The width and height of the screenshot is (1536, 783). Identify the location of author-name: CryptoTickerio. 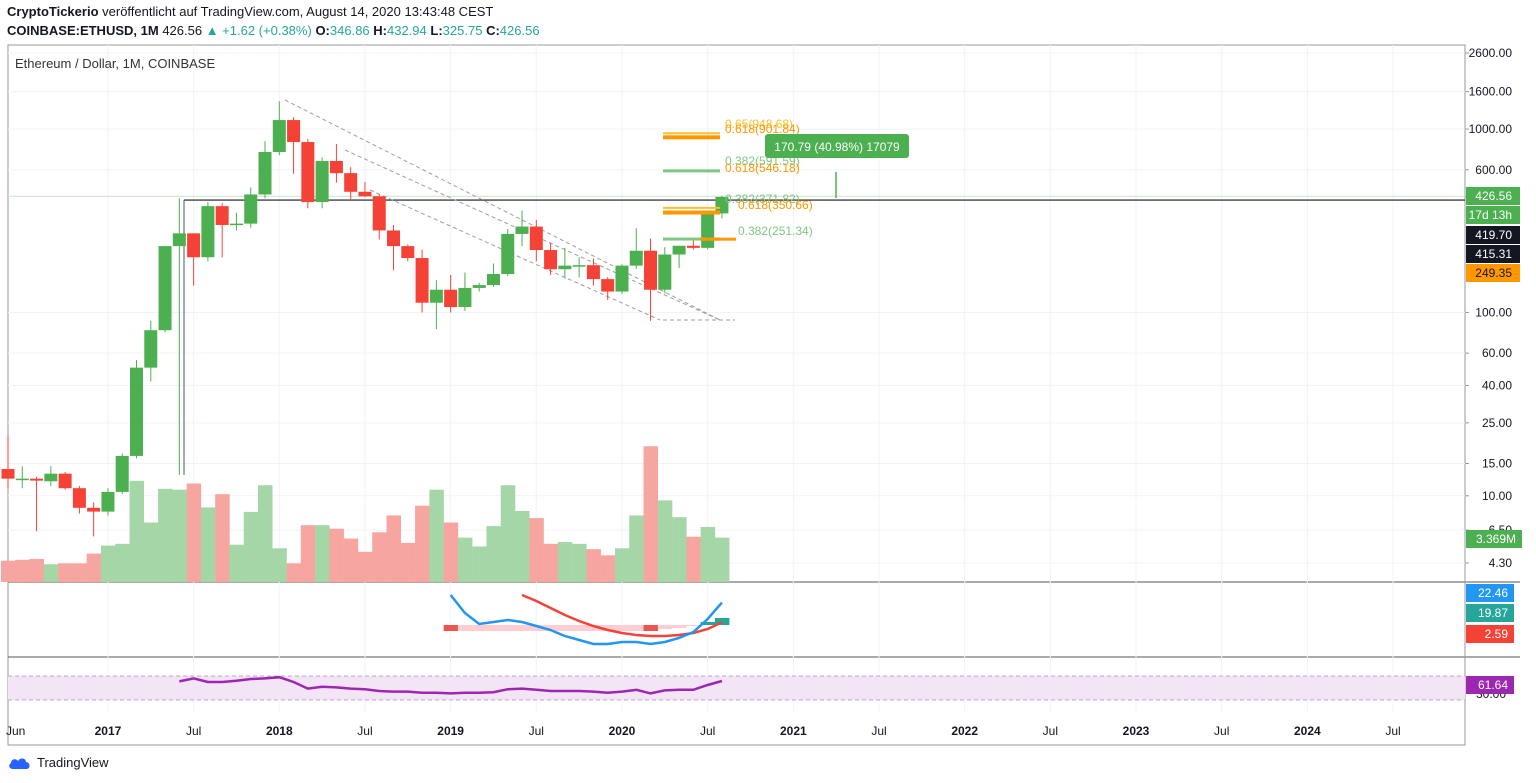
(53, 11).